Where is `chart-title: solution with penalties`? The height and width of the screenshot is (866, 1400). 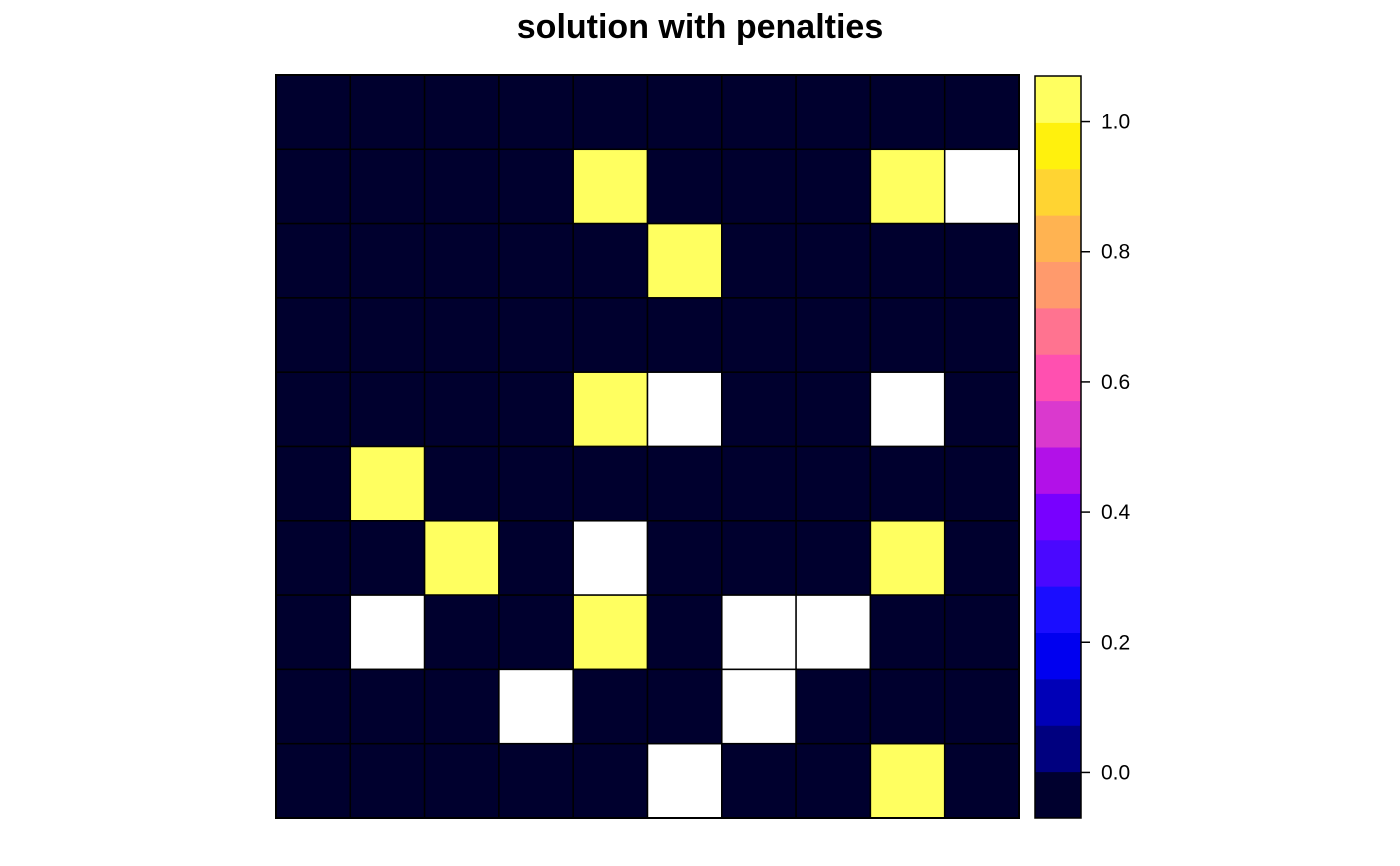
chart-title: solution with penalties is located at coordinates (700, 27).